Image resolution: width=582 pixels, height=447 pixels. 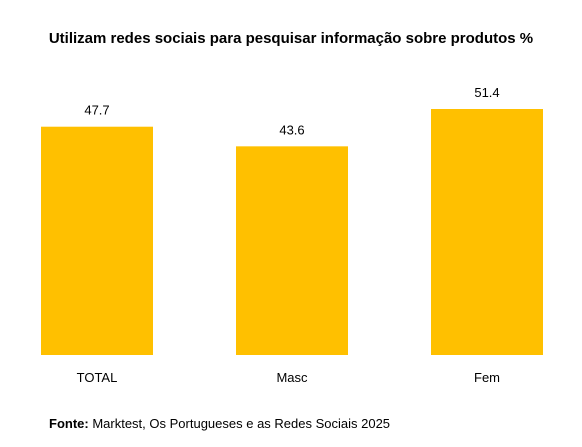 What do you see at coordinates (96, 110) in the screenshot?
I see `data-label-total: 47.7` at bounding box center [96, 110].